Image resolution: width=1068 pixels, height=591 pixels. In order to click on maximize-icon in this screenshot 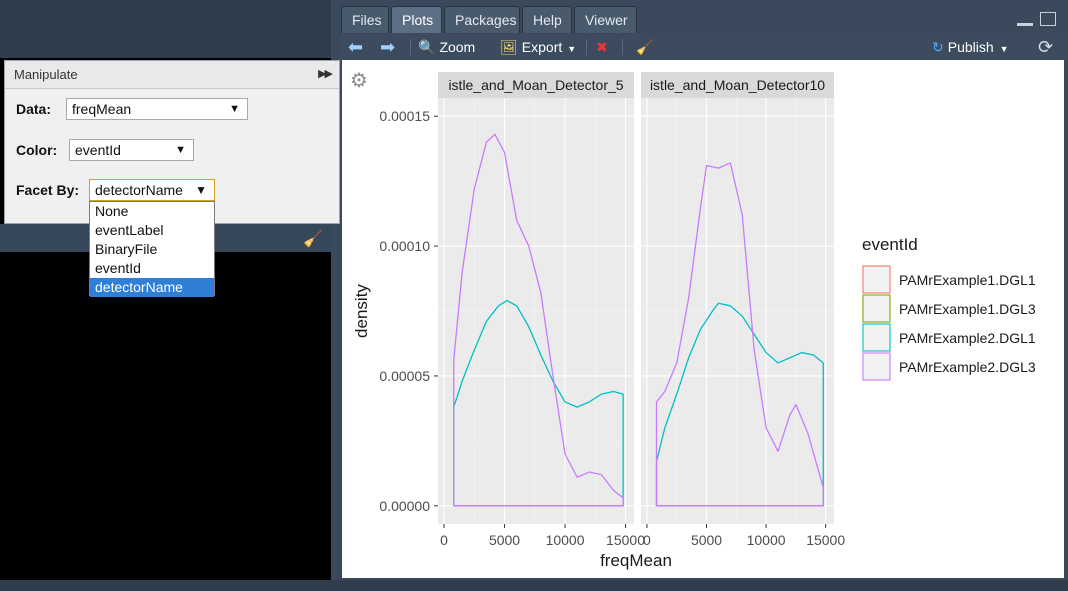, I will do `click(1048, 19)`.